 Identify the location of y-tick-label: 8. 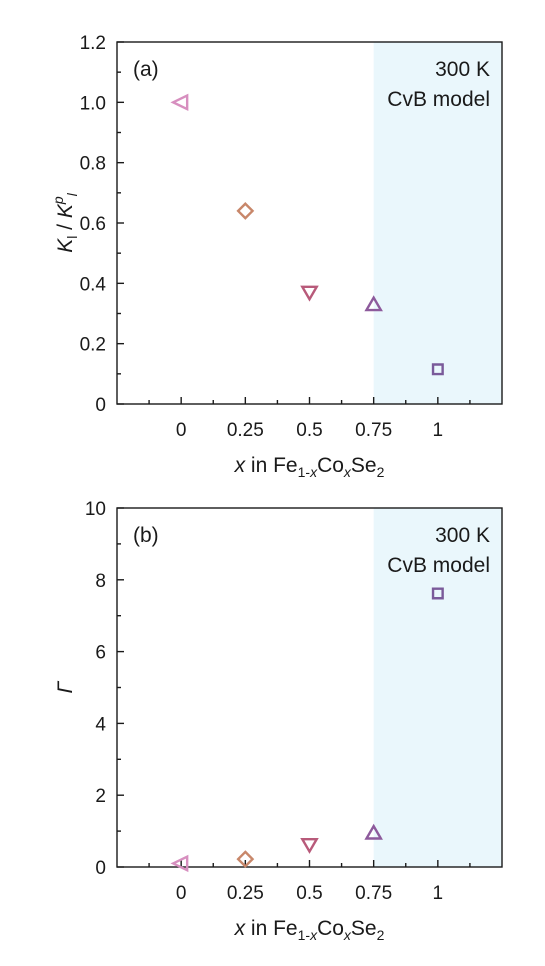
(100, 581).